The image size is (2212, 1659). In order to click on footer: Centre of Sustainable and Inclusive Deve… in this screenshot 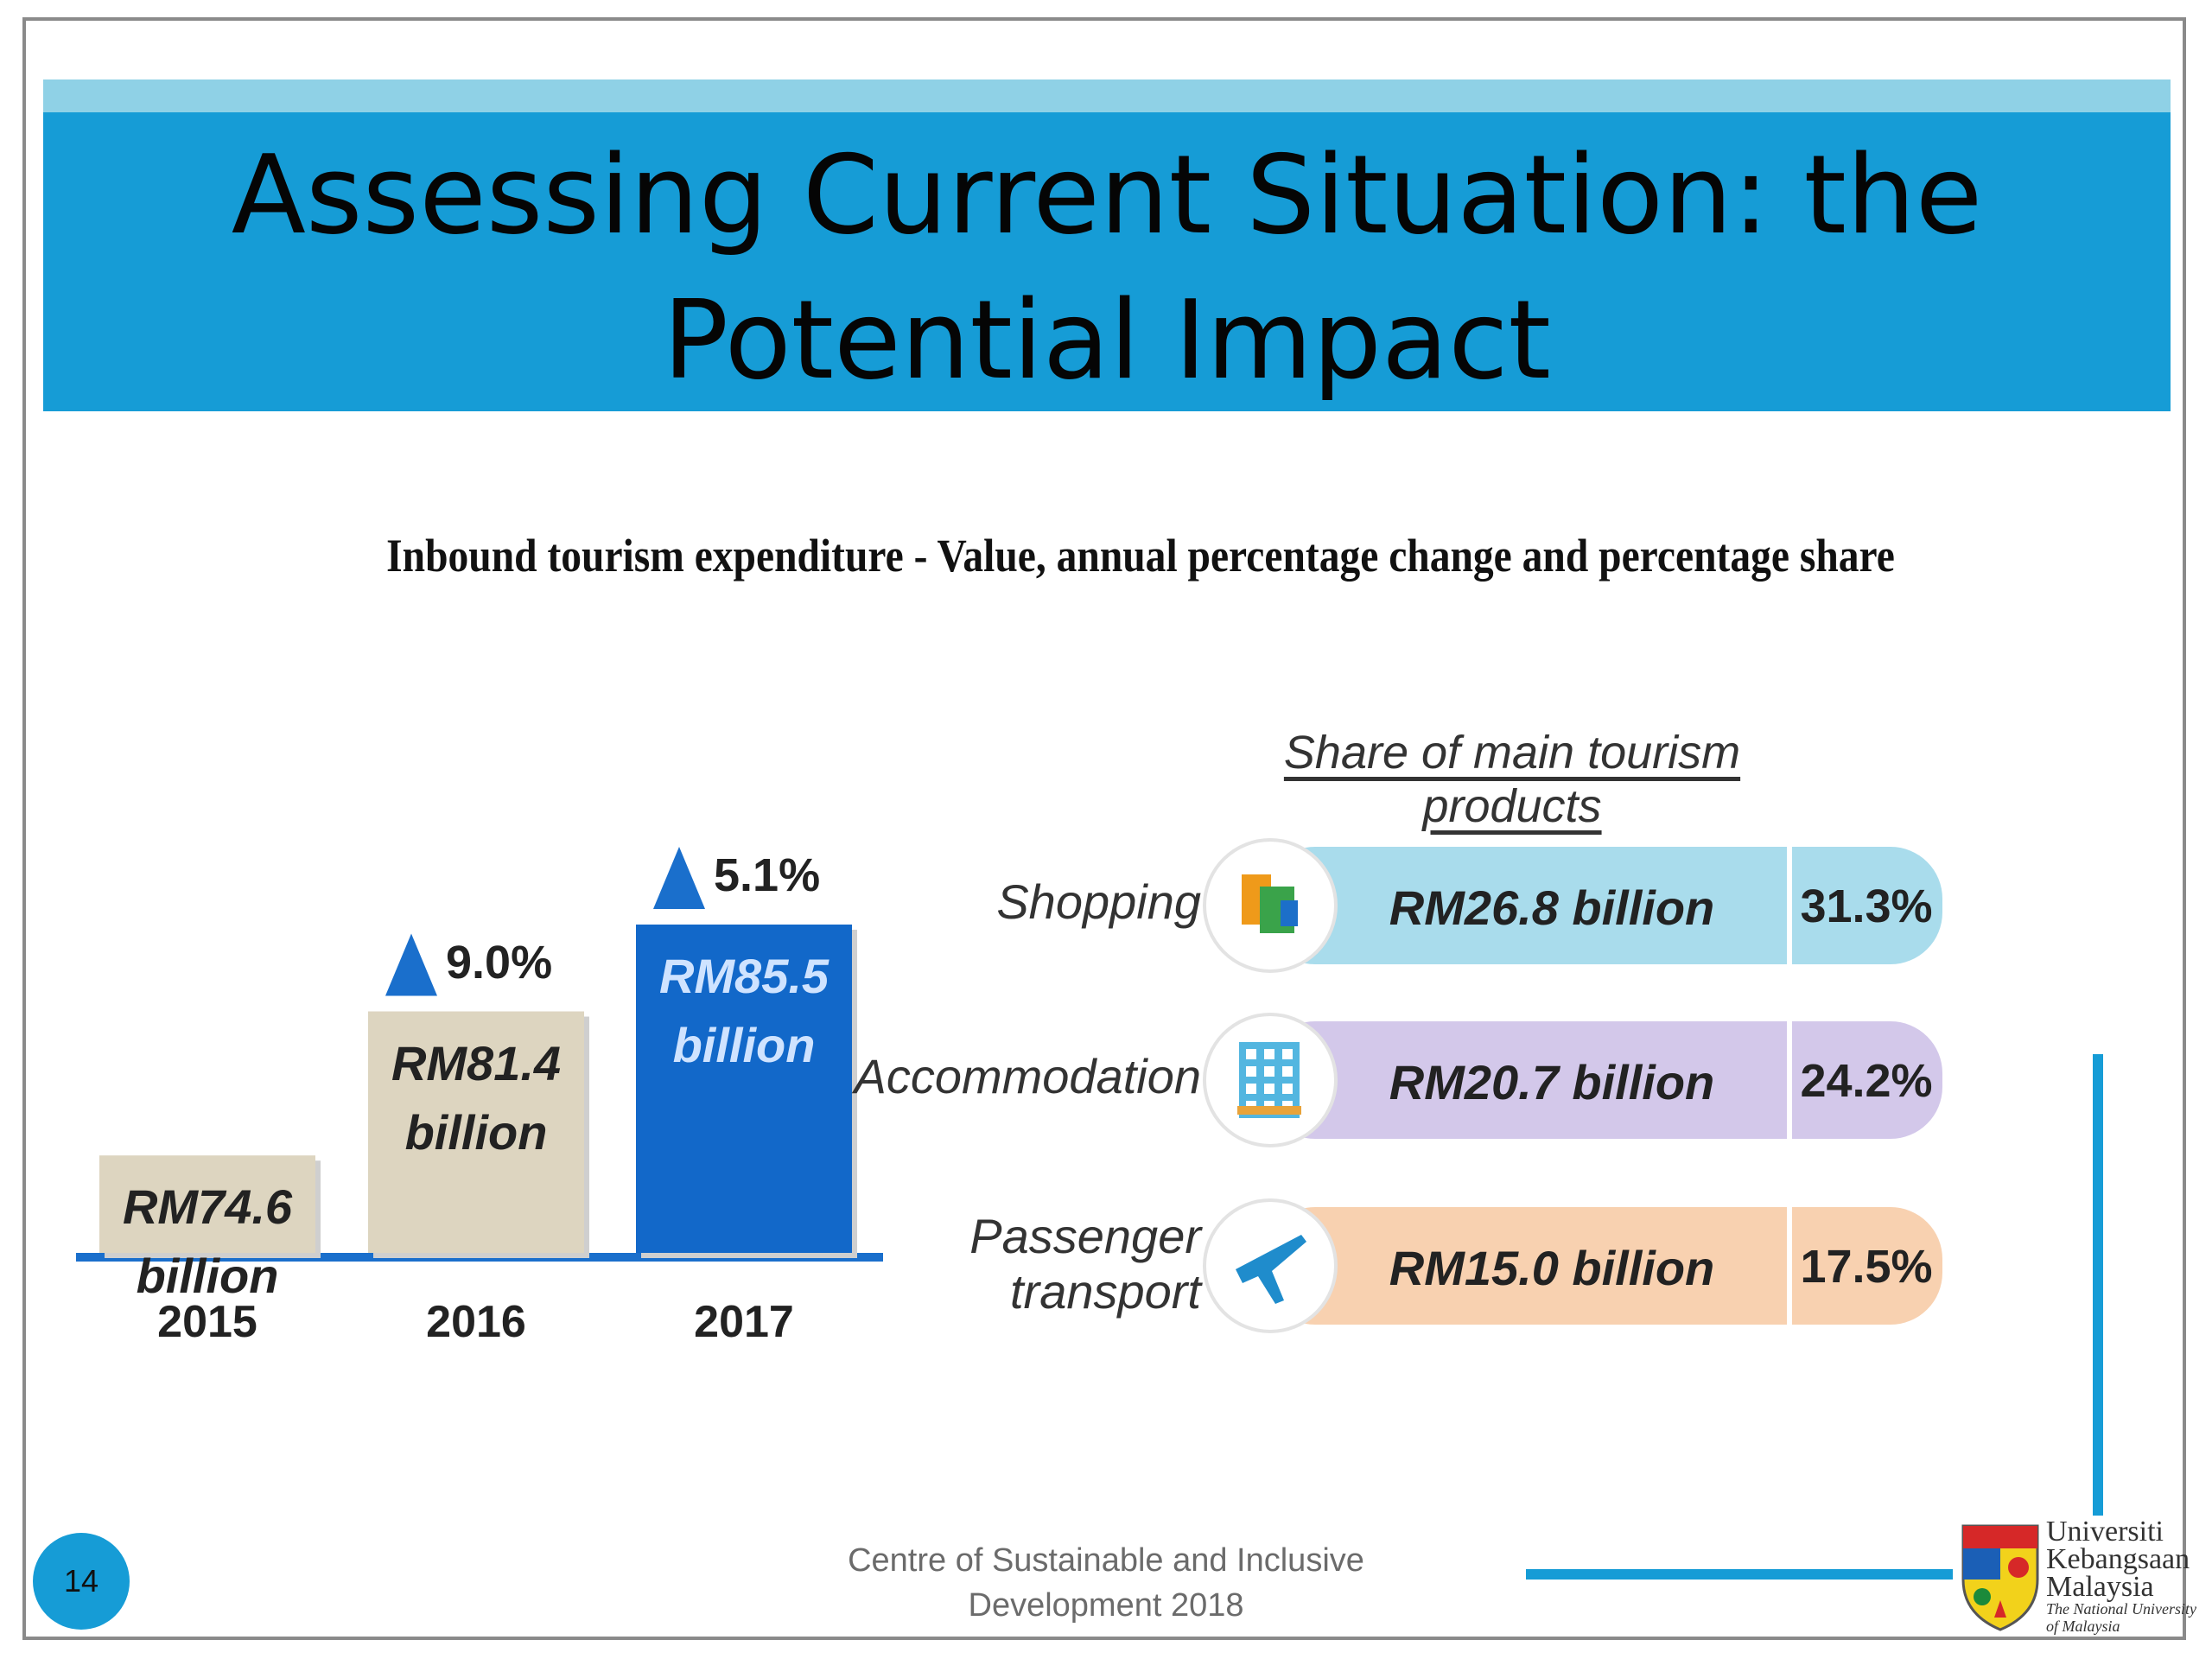, I will do `click(1106, 1583)`.